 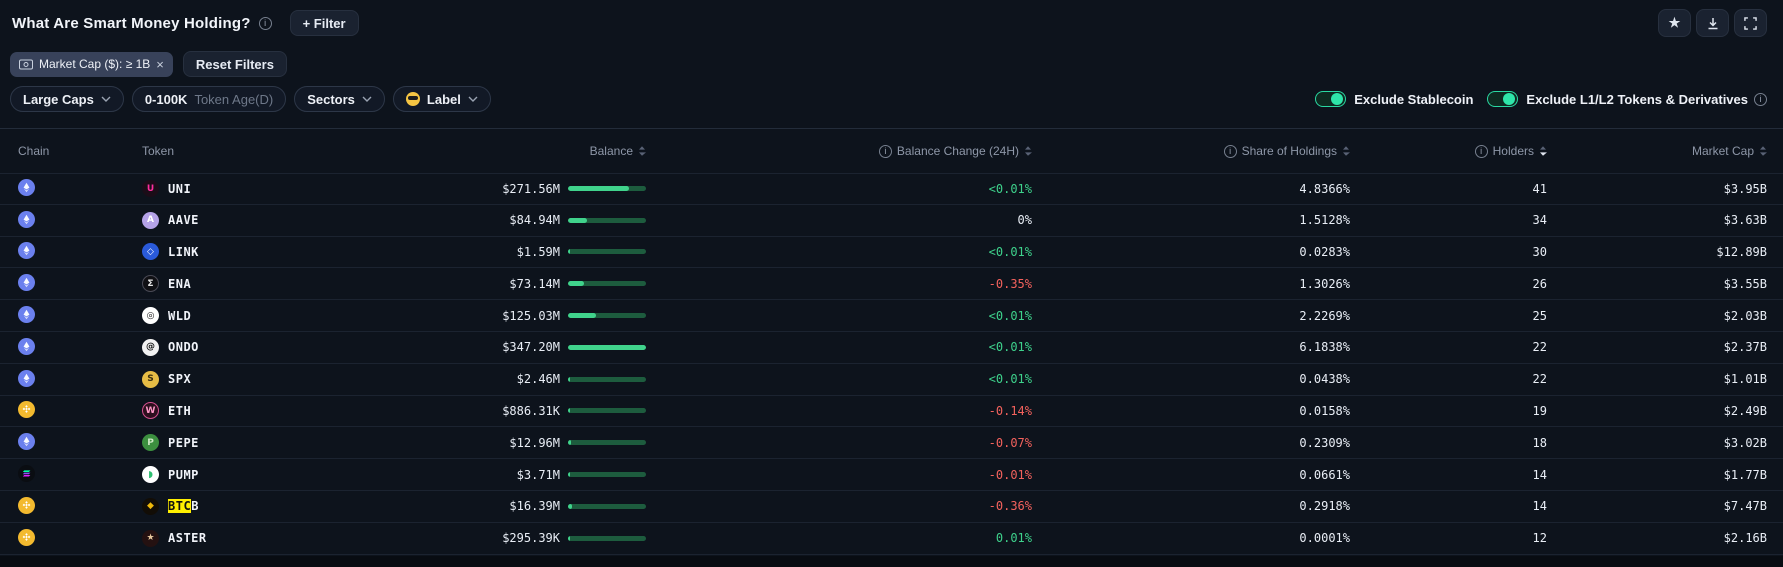 I want to click on holders-cell: 22, so click(x=1539, y=347).